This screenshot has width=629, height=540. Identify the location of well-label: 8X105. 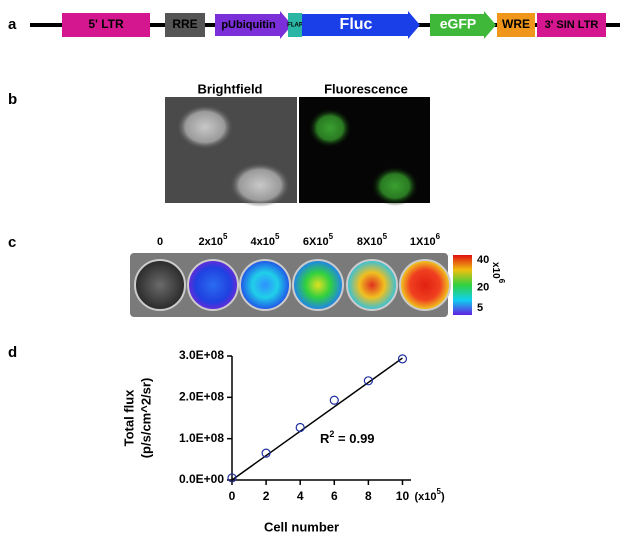
(372, 240).